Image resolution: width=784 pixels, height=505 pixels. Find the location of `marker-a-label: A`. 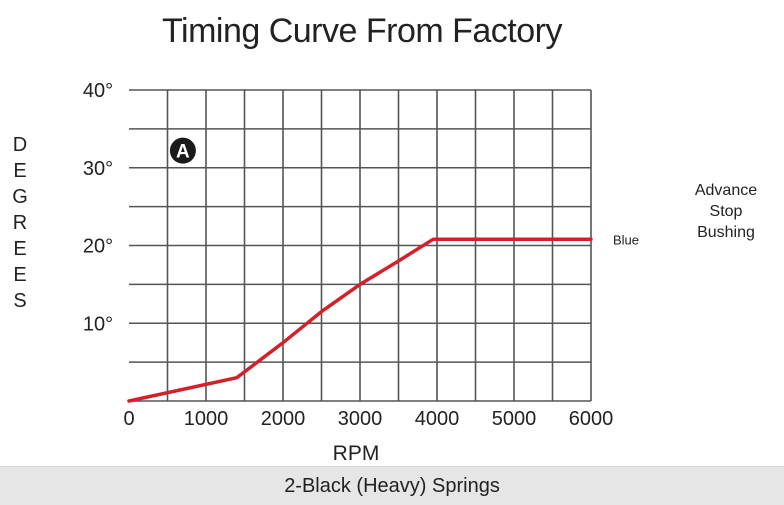

marker-a-label: A is located at coordinates (183, 152).